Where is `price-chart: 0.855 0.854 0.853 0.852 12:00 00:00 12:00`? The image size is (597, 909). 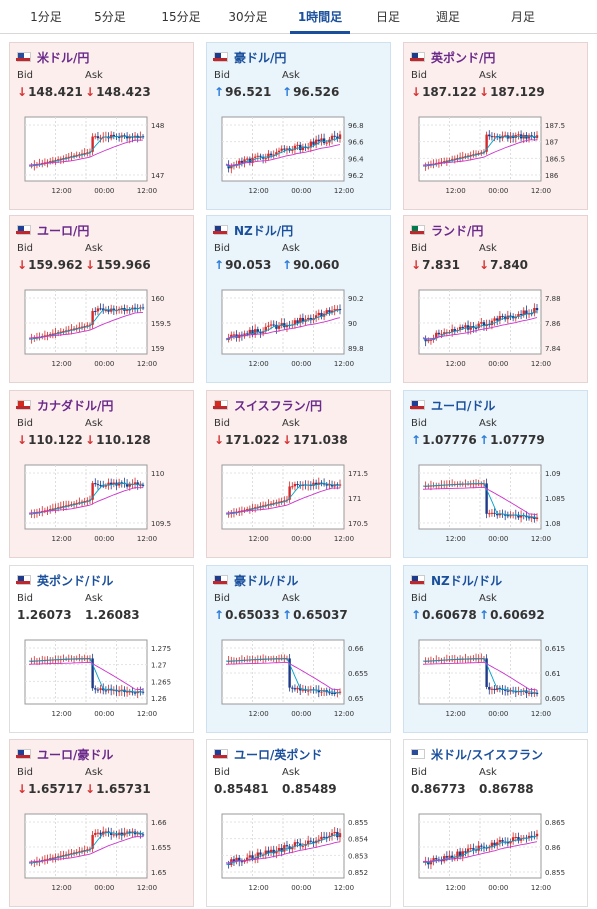
price-chart: 0.855 0.854 0.853 0.852 12:00 00:00 12:00 is located at coordinates (299, 853).